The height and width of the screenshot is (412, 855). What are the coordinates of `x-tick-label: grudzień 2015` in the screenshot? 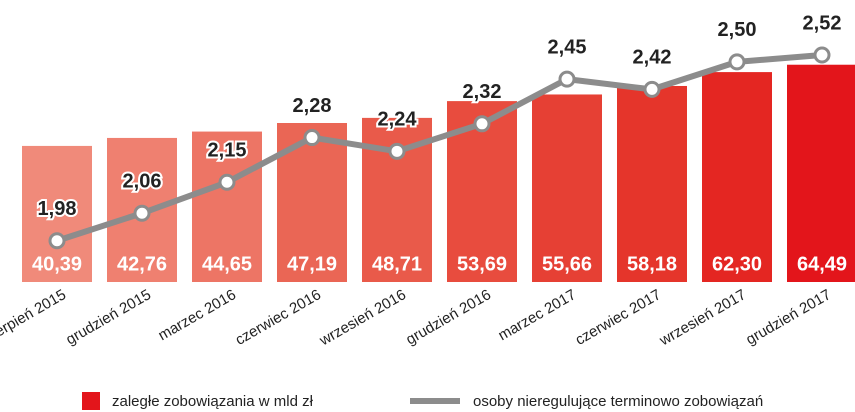 It's located at (108, 317).